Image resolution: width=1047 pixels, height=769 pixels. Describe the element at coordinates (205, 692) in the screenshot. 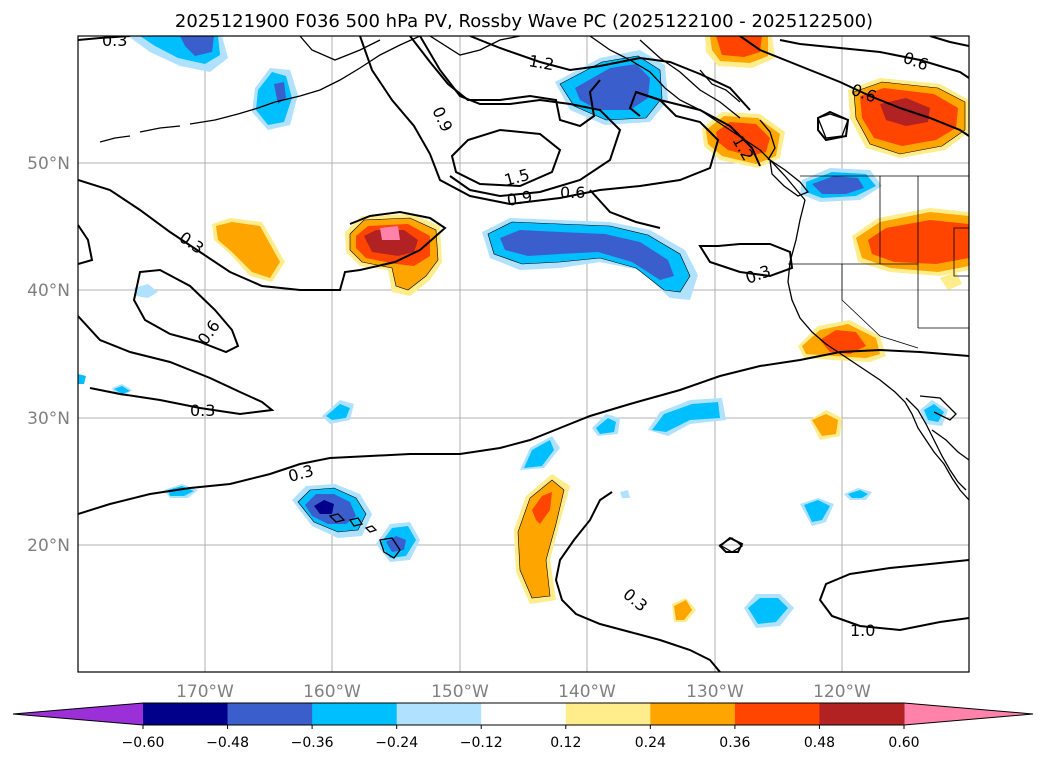

I see `lon-label-170w: 170°W` at that location.